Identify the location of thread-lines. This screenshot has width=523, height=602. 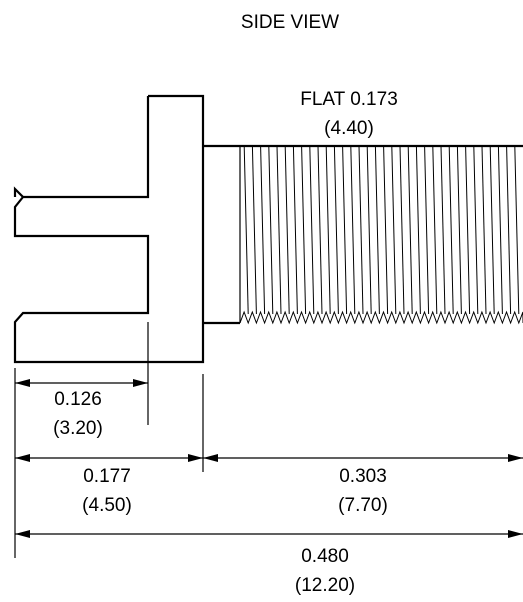
(381, 230).